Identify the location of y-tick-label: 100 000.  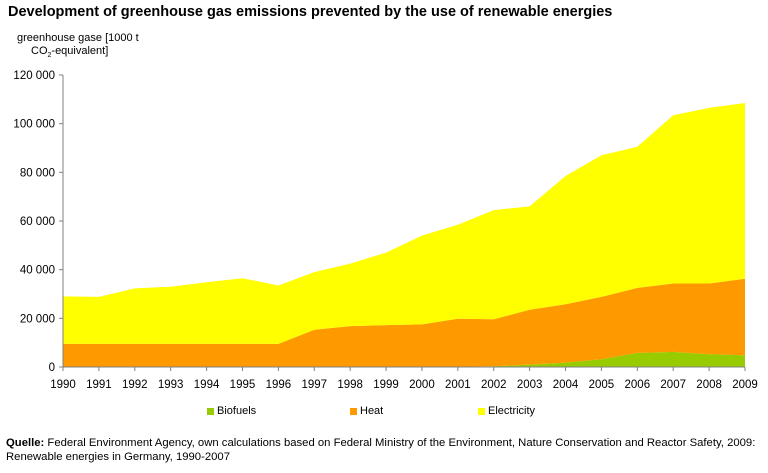
(34, 125).